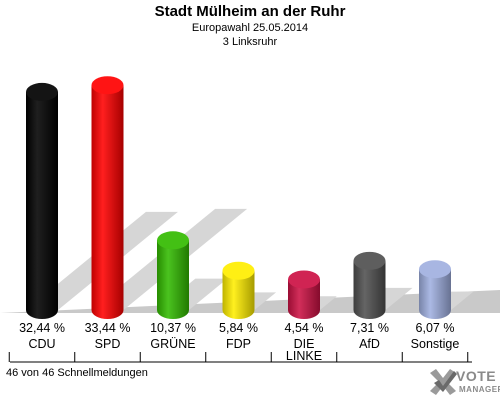 This screenshot has height=400, width=500. I want to click on bar-sonstige, so click(435, 294).